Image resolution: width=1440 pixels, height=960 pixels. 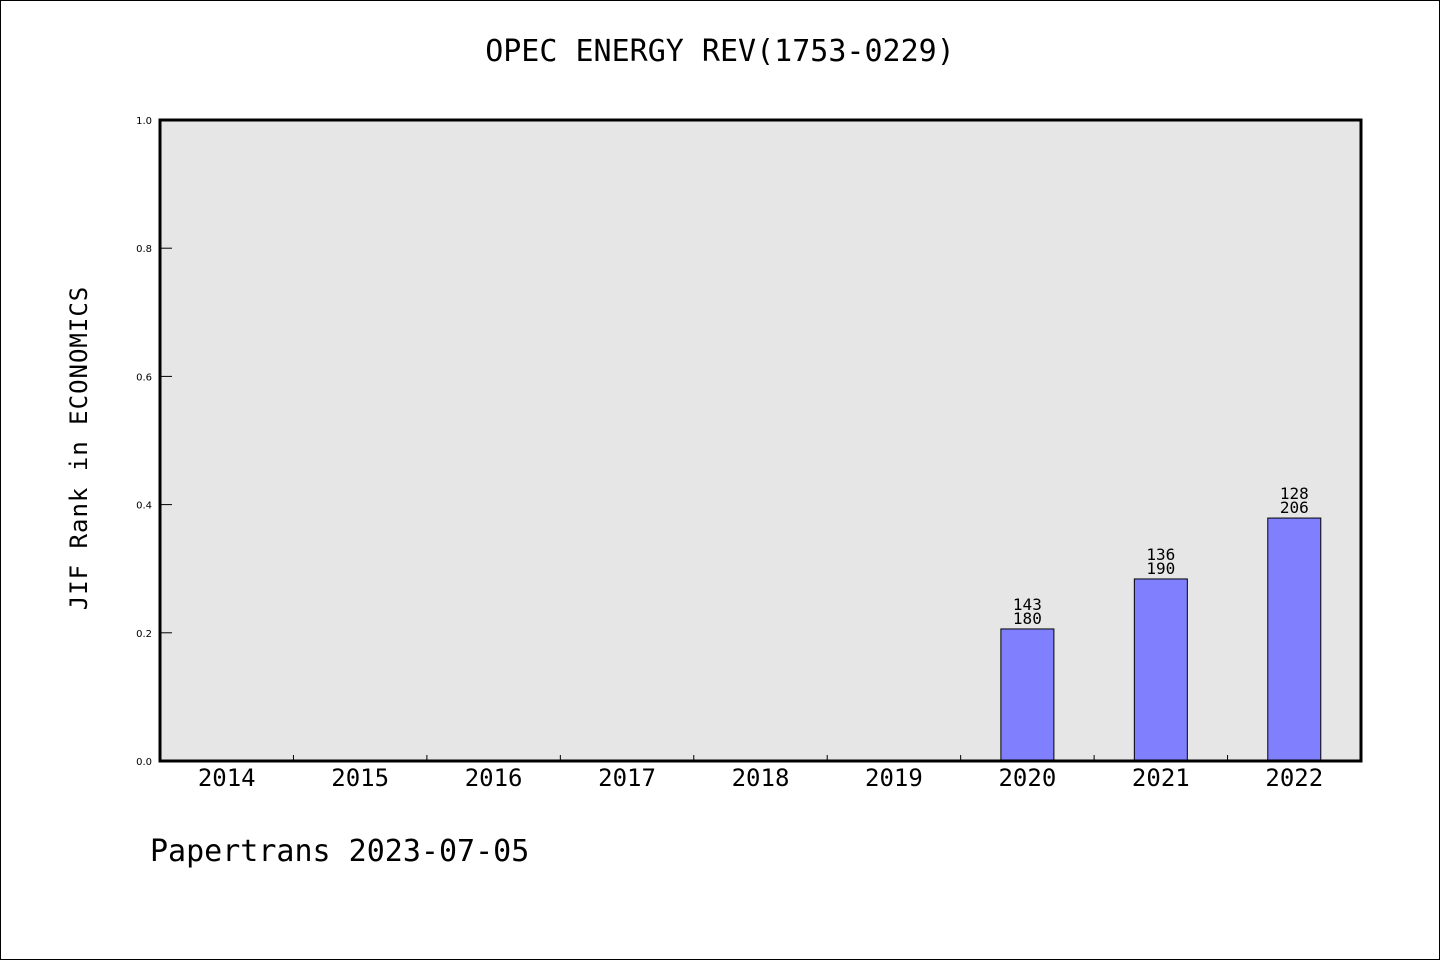 I want to click on bar-label-total: 180, so click(x=1027, y=618).